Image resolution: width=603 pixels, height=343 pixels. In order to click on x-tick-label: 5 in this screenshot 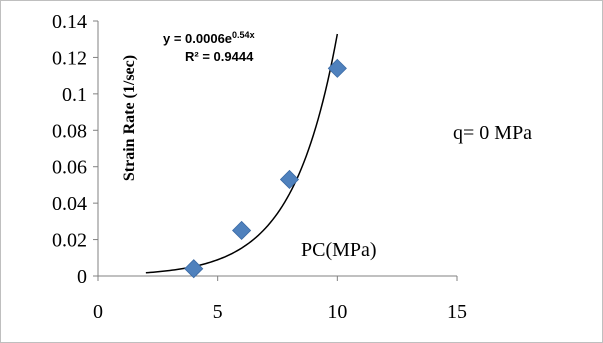, I will do `click(218, 312)`.